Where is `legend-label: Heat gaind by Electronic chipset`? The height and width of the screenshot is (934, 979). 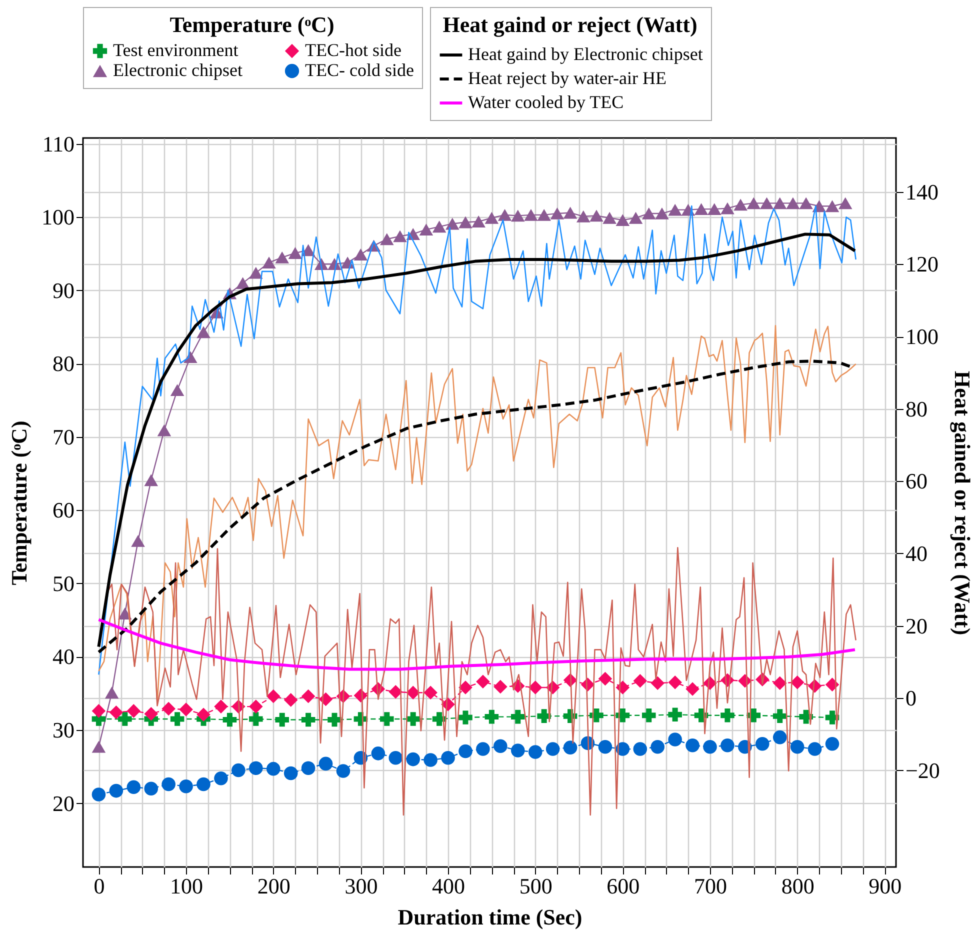
legend-label: Heat gaind by Electronic chipset is located at coordinates (585, 54).